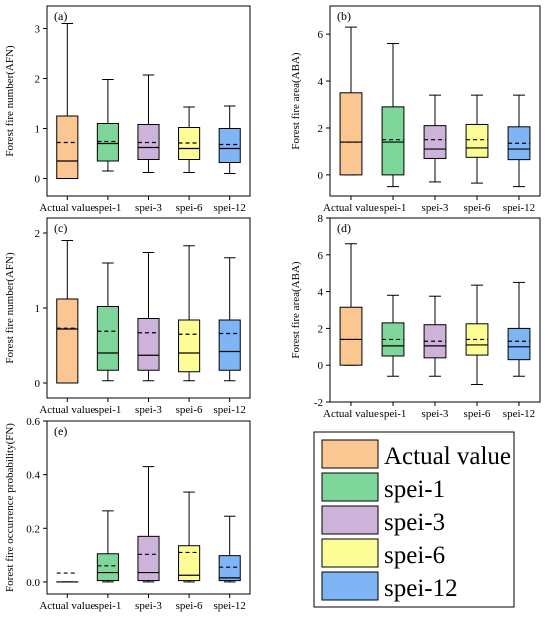  I want to click on panel-label: (d), so click(344, 228).